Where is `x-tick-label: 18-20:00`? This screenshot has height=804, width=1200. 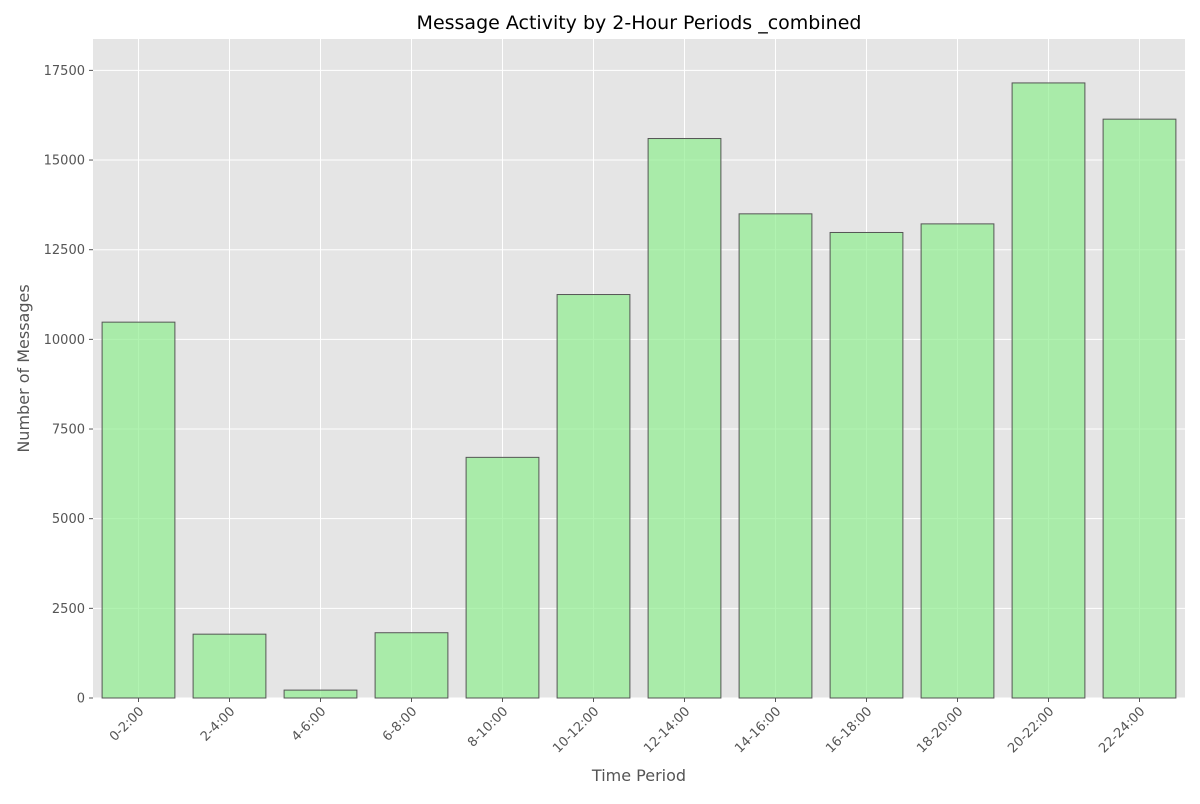
x-tick-label: 18-20:00 is located at coordinates (940, 730).